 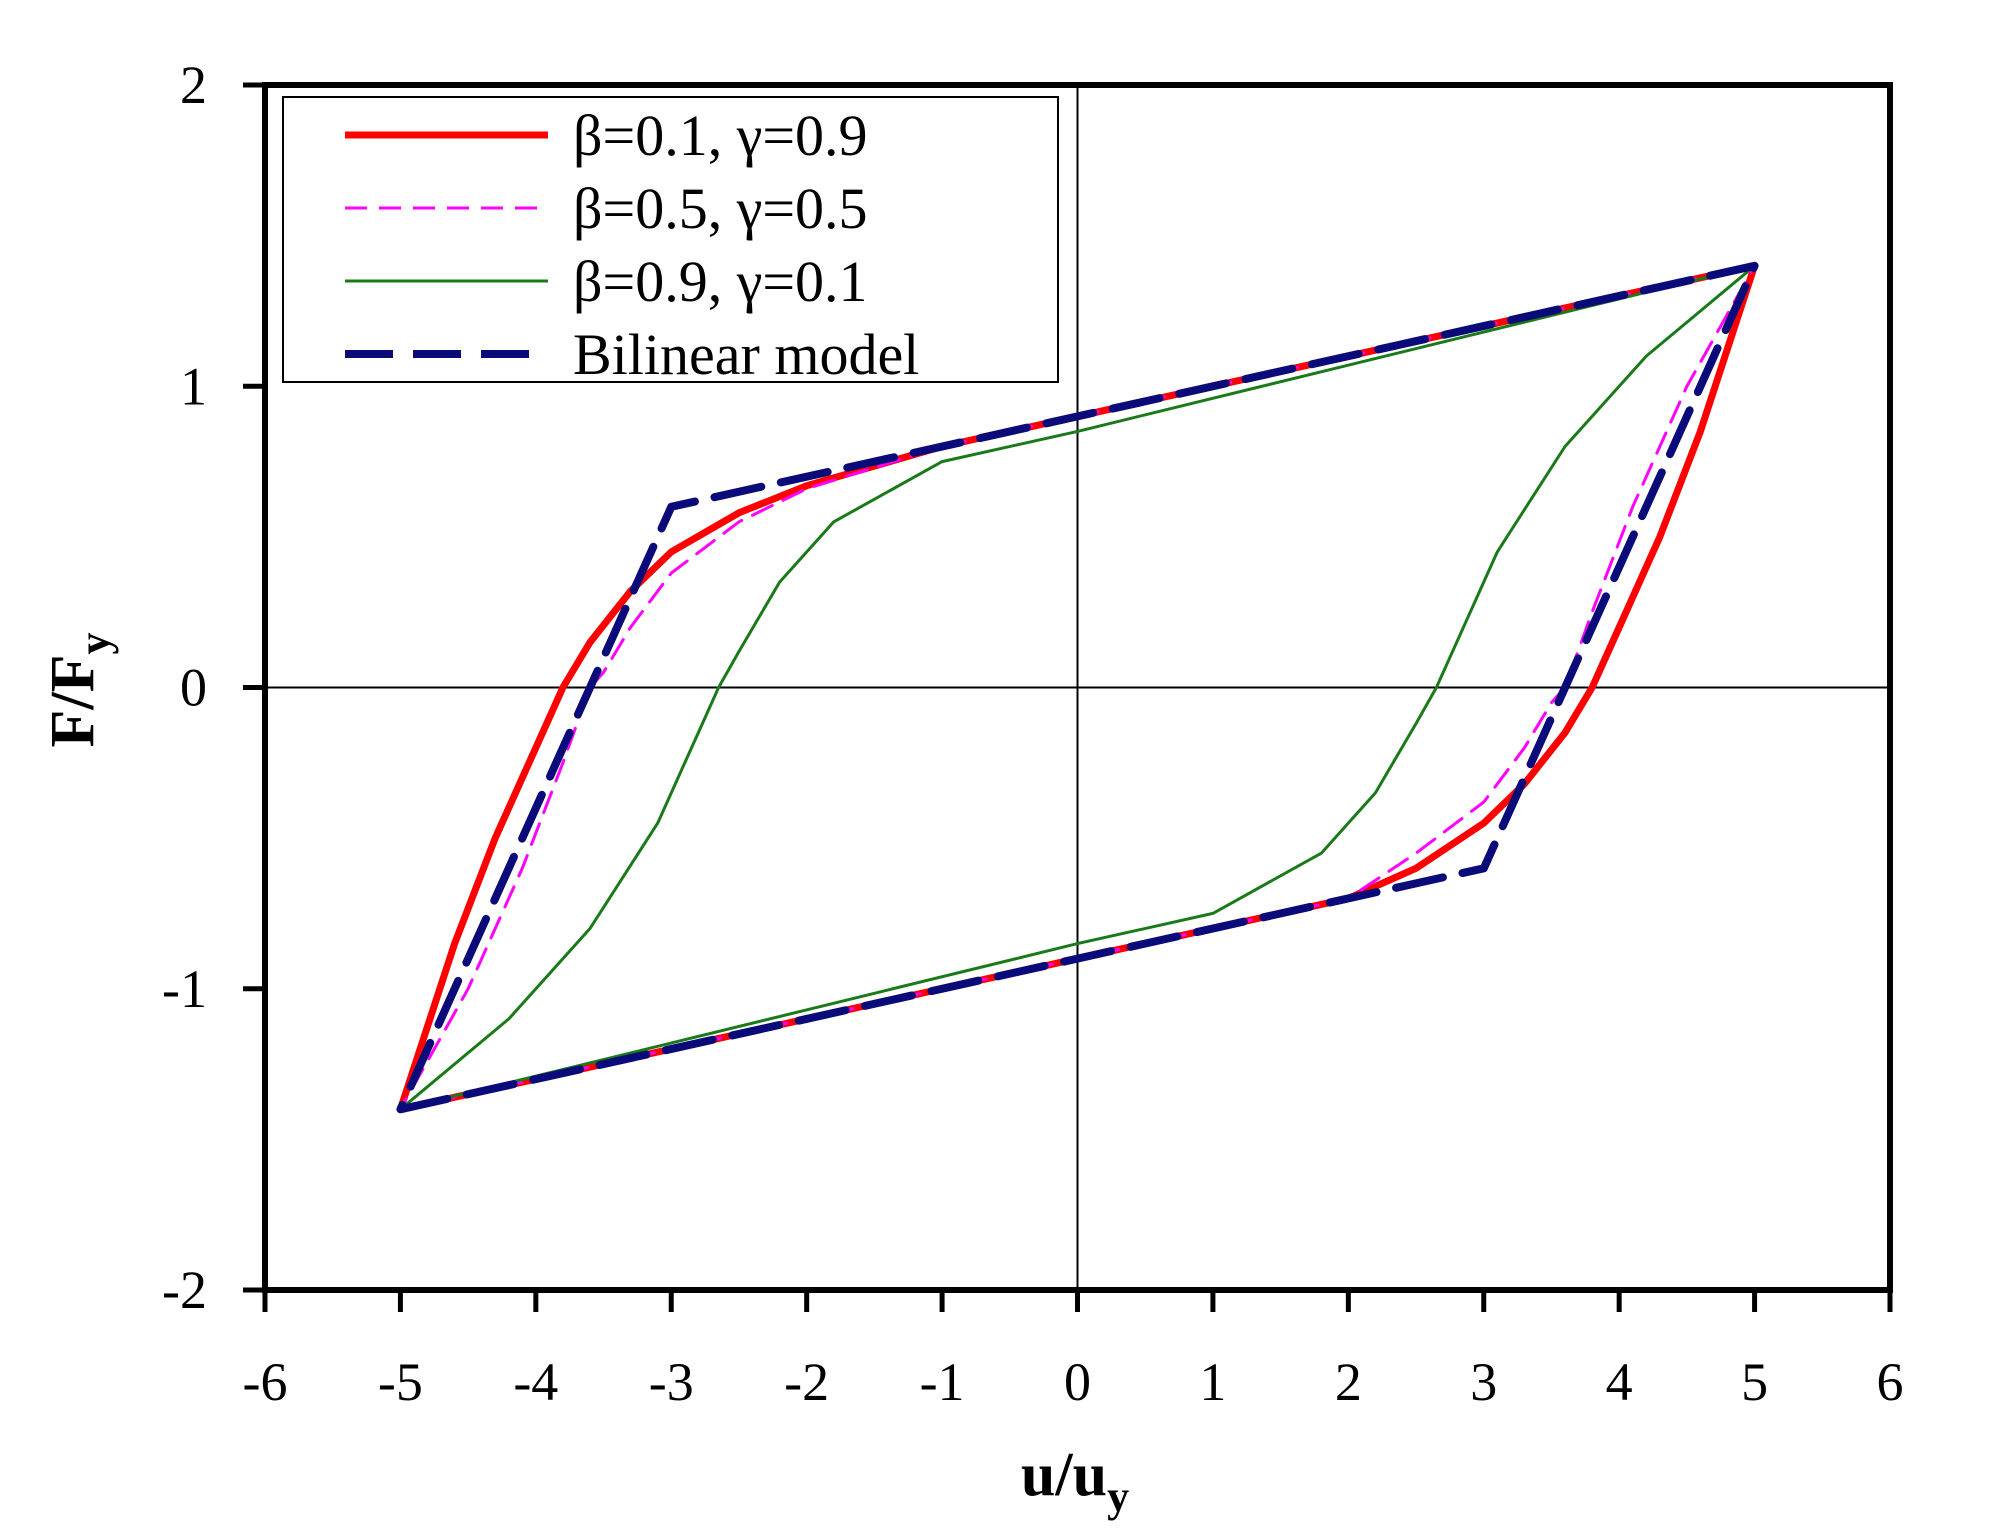 I want to click on legend-box, so click(x=670, y=239).